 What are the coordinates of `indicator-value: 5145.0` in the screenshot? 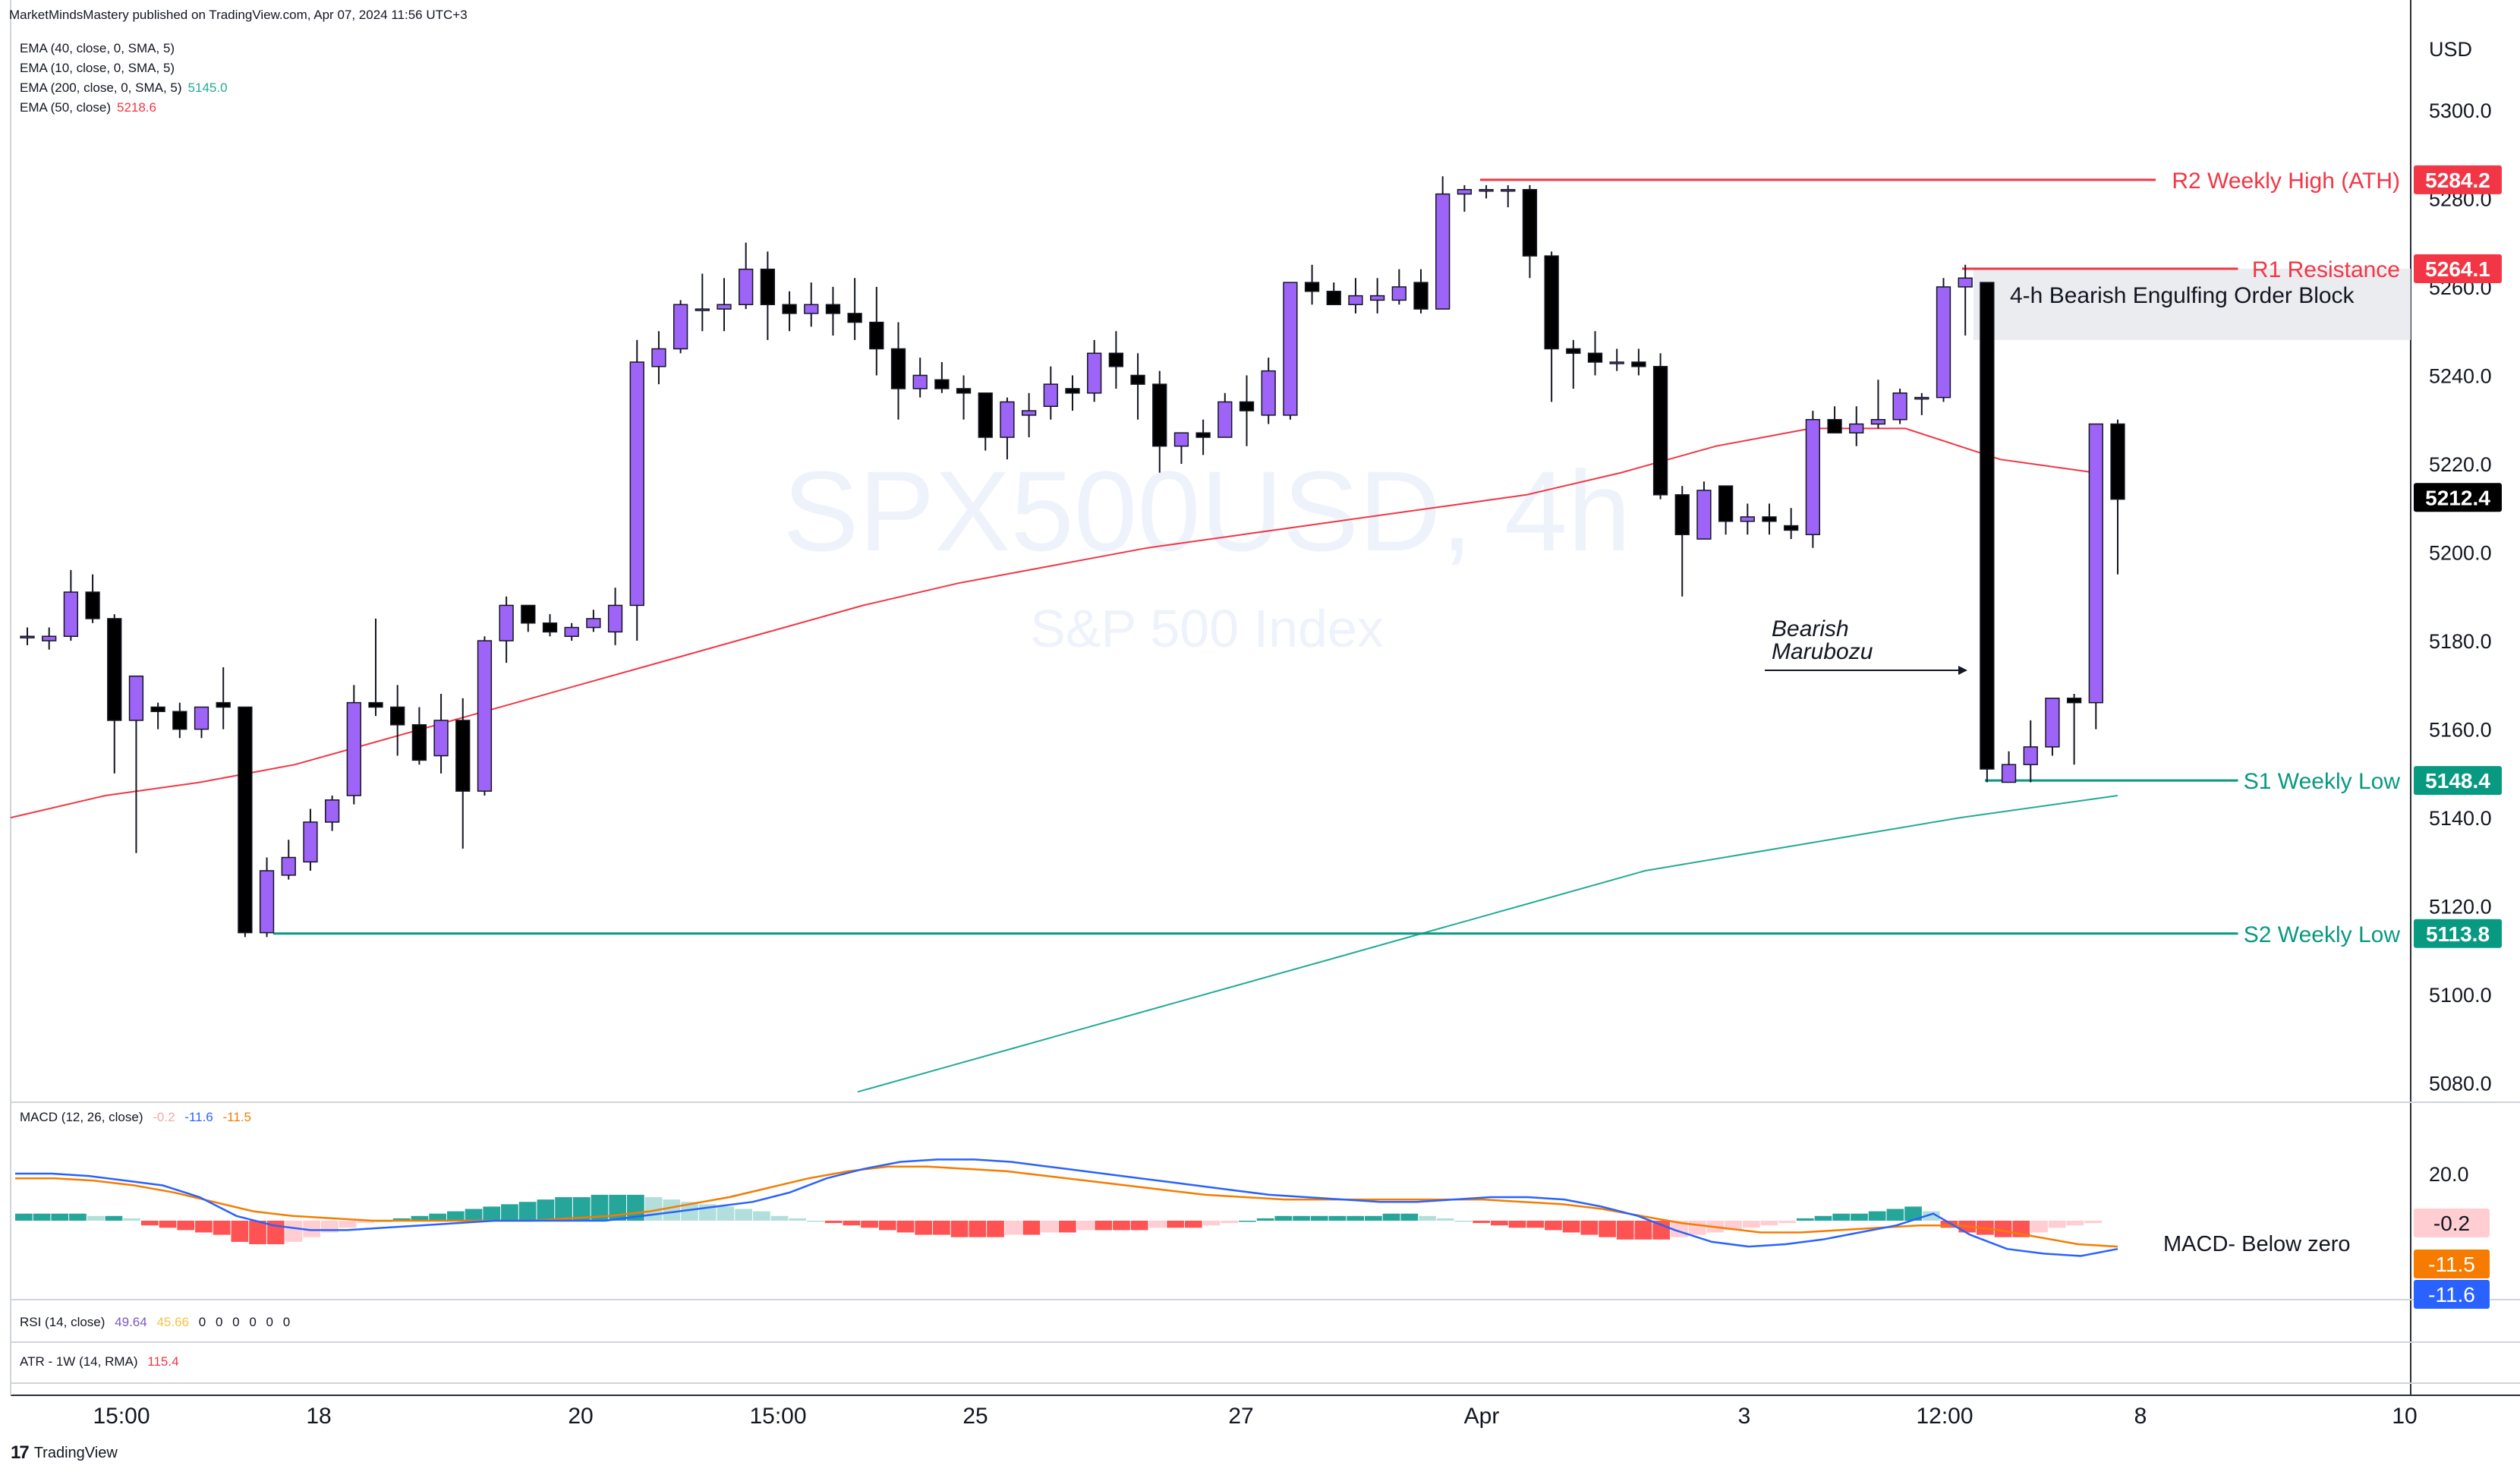 It's located at (207, 87).